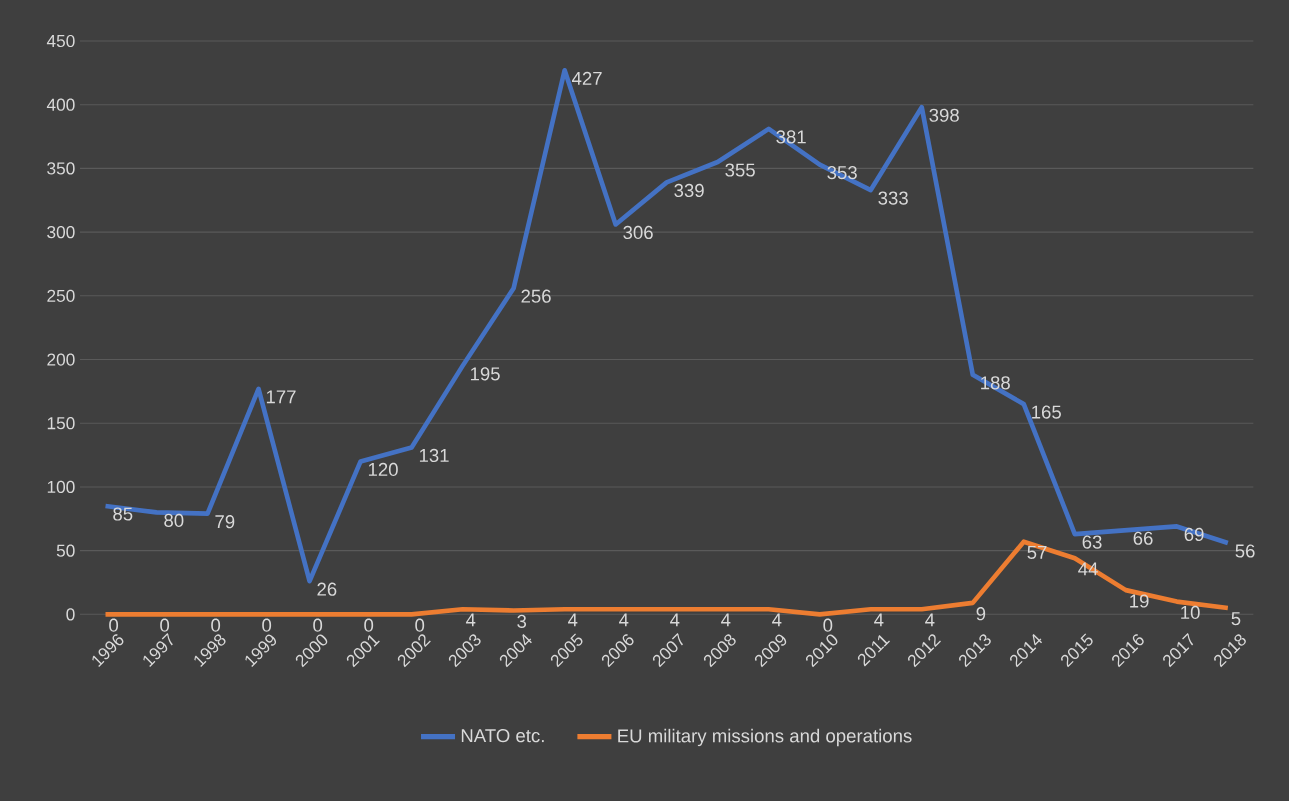 The height and width of the screenshot is (801, 1289). I want to click on y-tick-label: 400, so click(60, 104).